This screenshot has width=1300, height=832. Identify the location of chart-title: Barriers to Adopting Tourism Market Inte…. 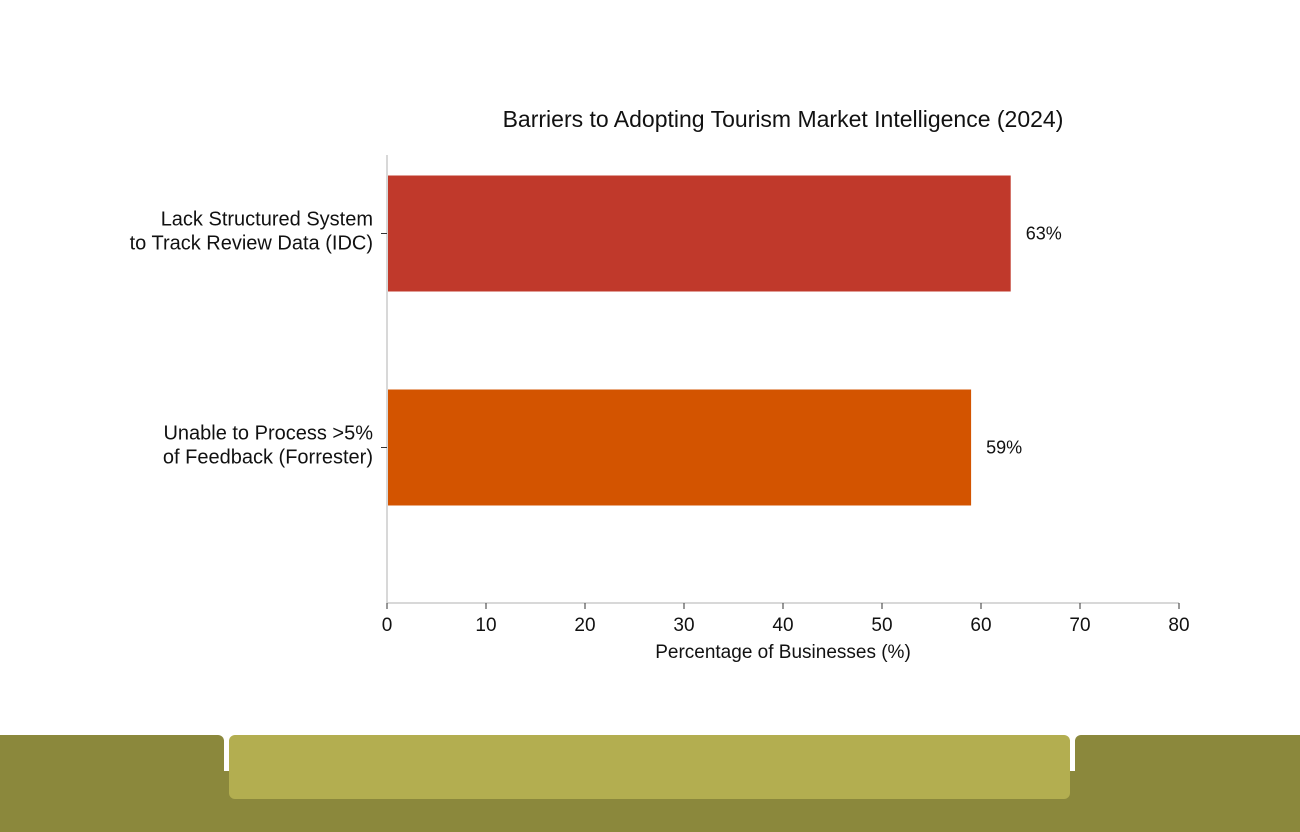
(783, 119).